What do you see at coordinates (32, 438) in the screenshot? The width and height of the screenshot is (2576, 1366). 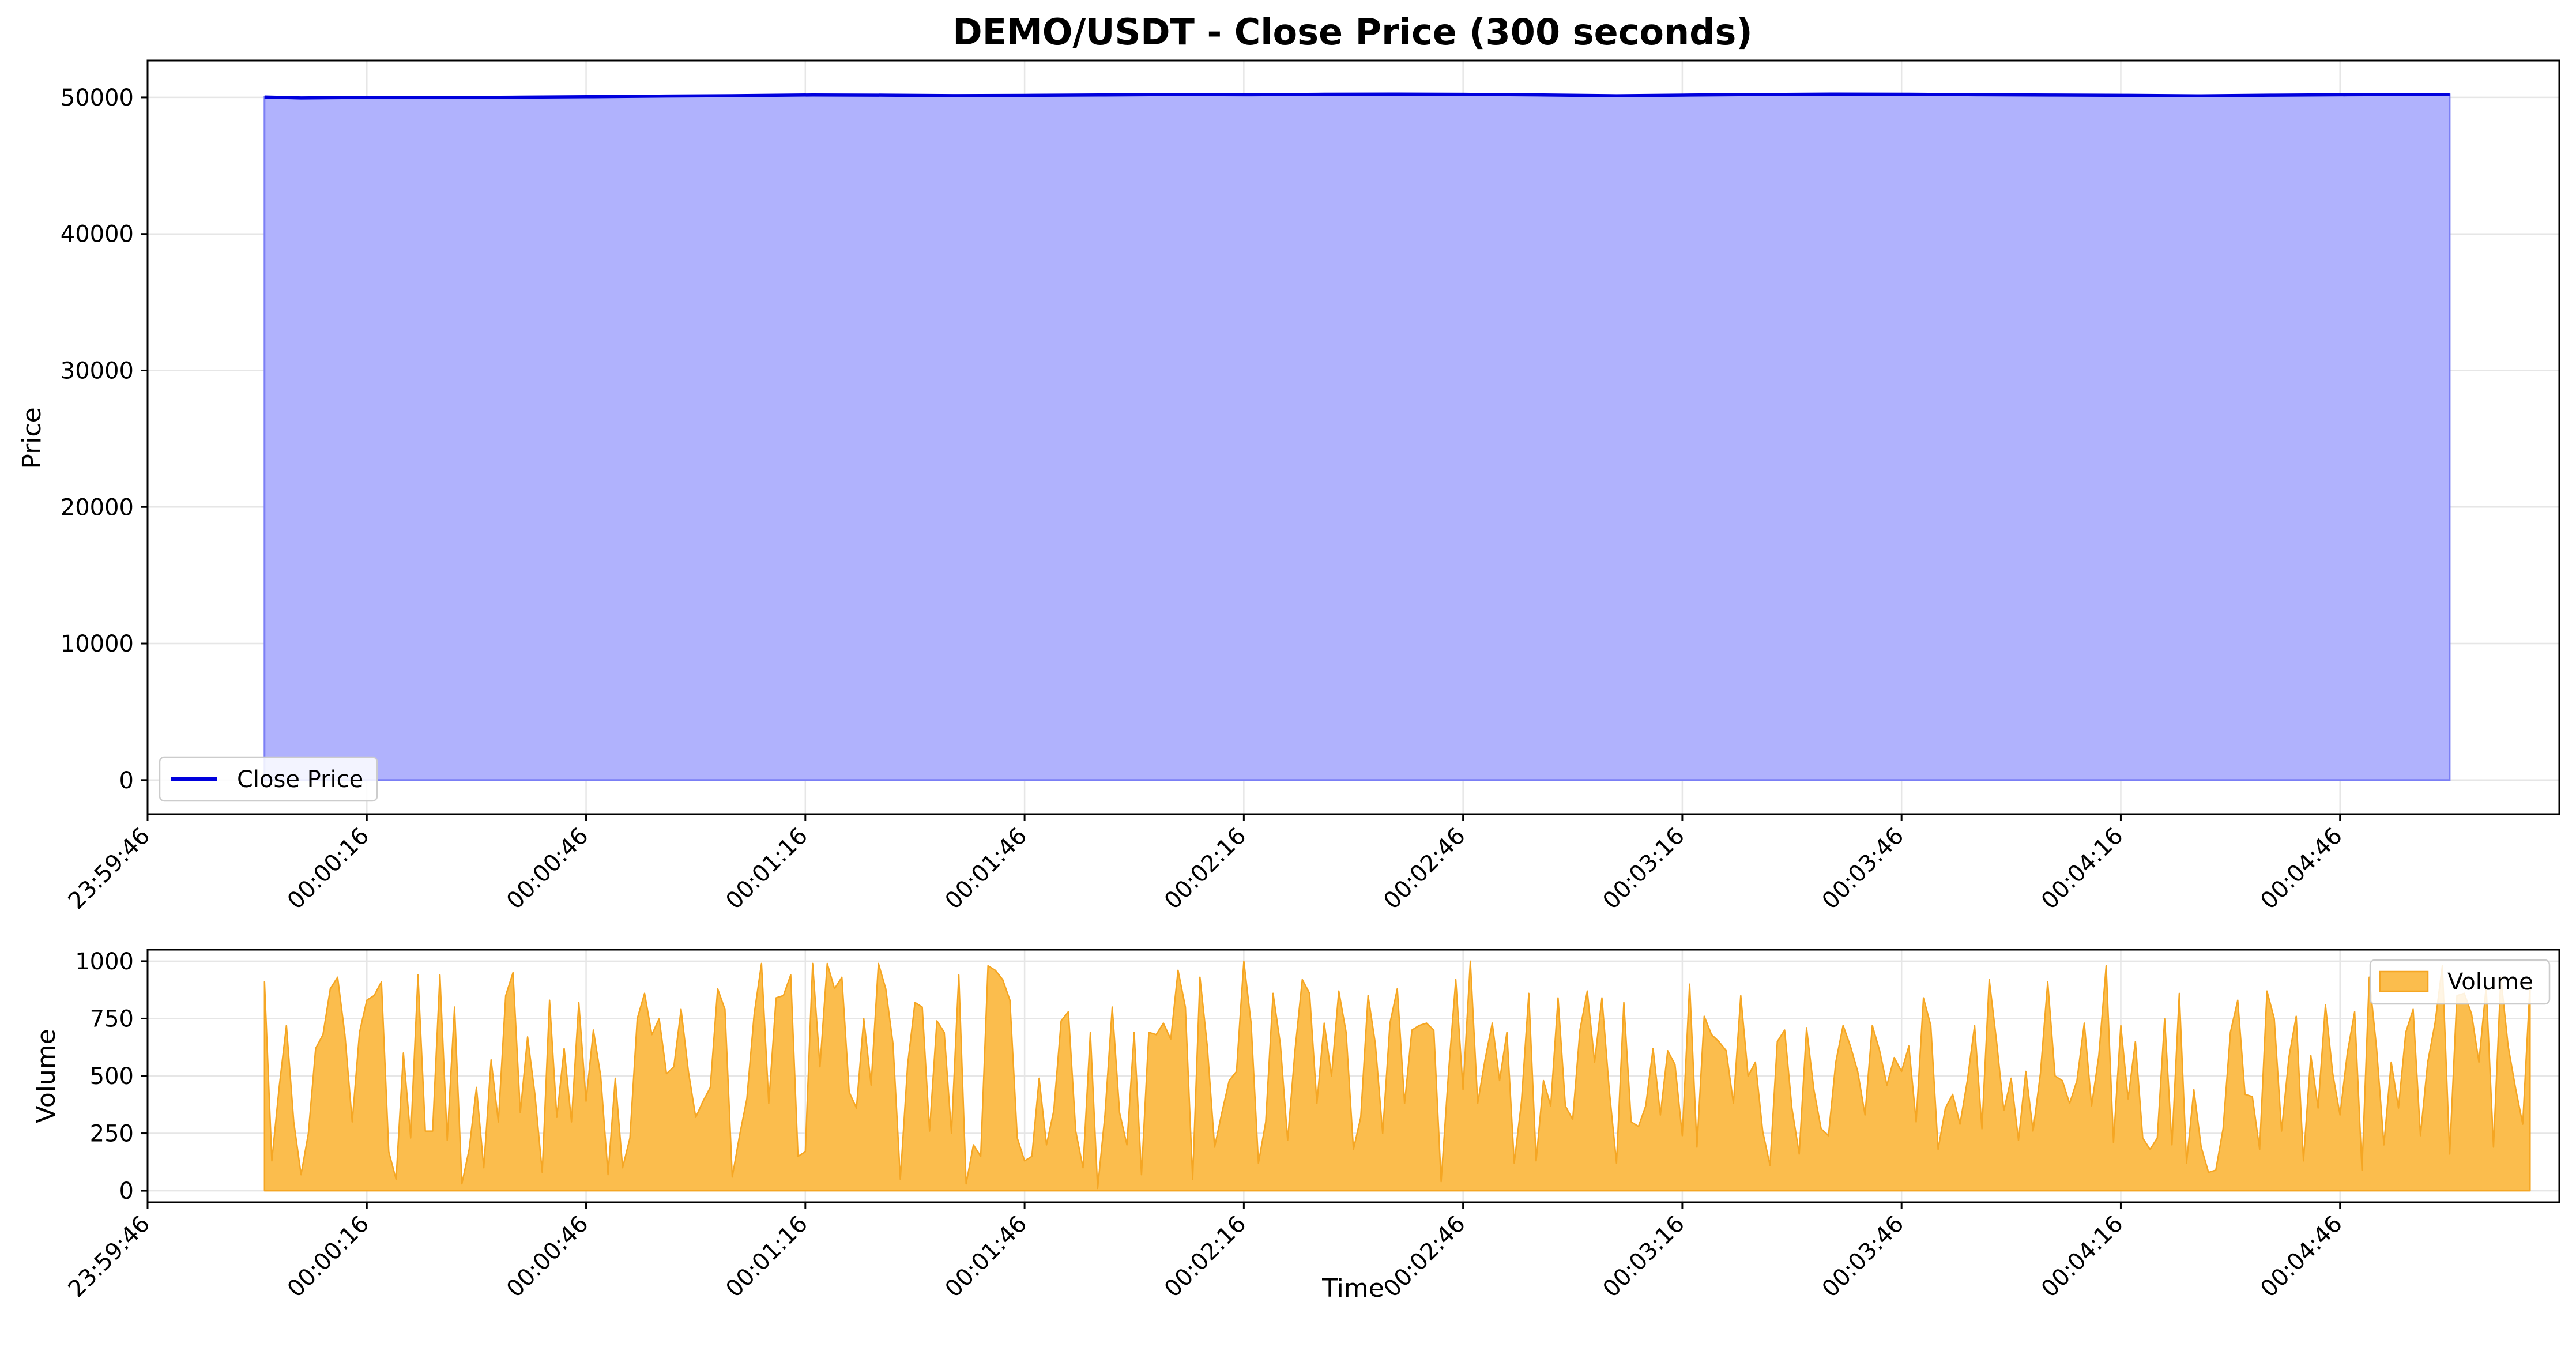 I see `price-y-axis-label: Price` at bounding box center [32, 438].